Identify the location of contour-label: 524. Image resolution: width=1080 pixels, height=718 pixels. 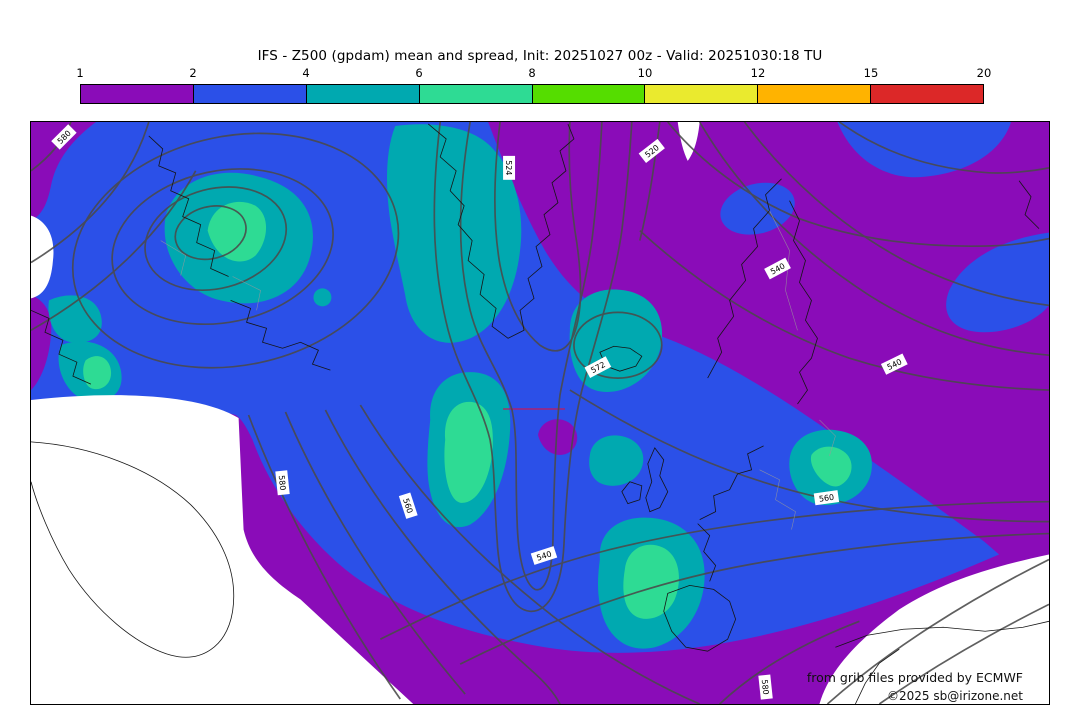
(509, 167).